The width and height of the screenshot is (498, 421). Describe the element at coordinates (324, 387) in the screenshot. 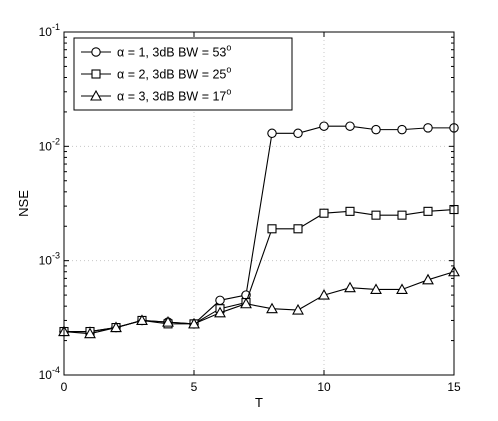

I see `x-tick-label: 10` at that location.